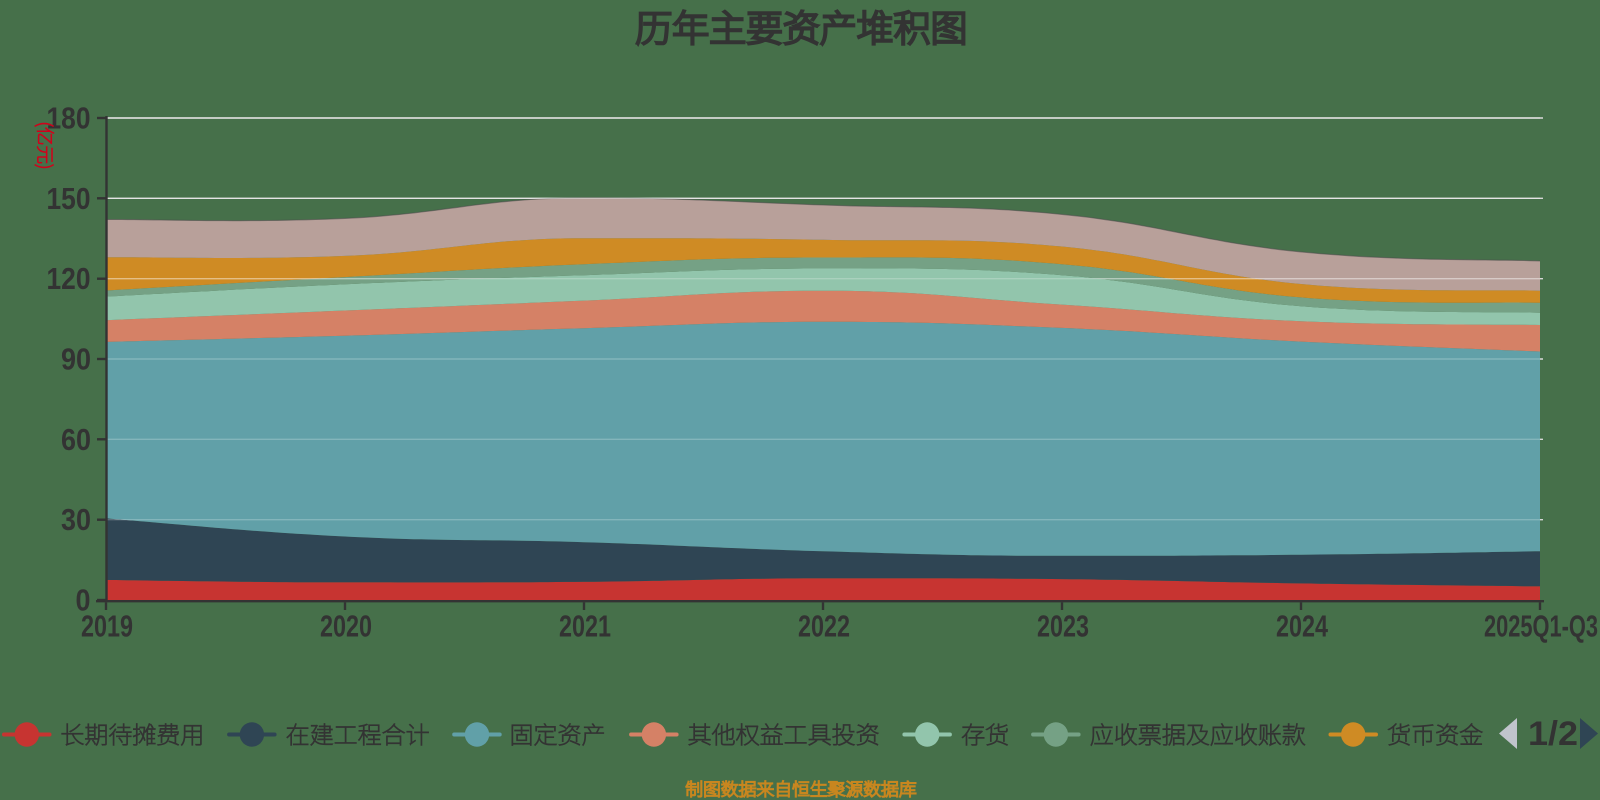 Image resolution: width=1600 pixels, height=800 pixels. What do you see at coordinates (107, 626) in the screenshot?
I see `svg-text: 2019` at bounding box center [107, 626].